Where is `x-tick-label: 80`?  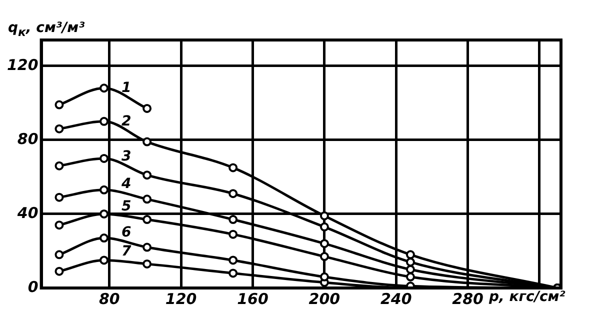
x-tick-label: 80 is located at coordinates (109, 299).